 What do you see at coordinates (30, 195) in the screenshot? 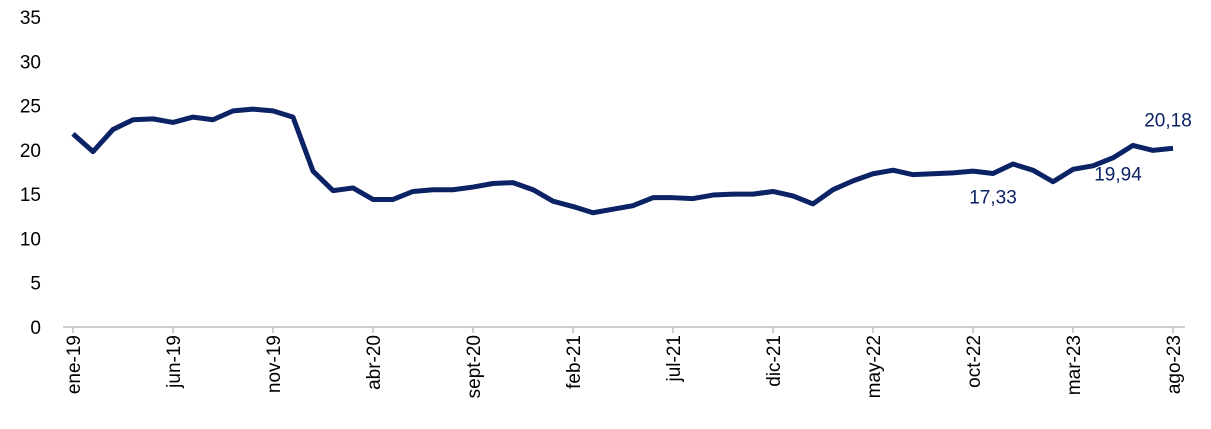
I see `y-tick-label: 15` at bounding box center [30, 195].